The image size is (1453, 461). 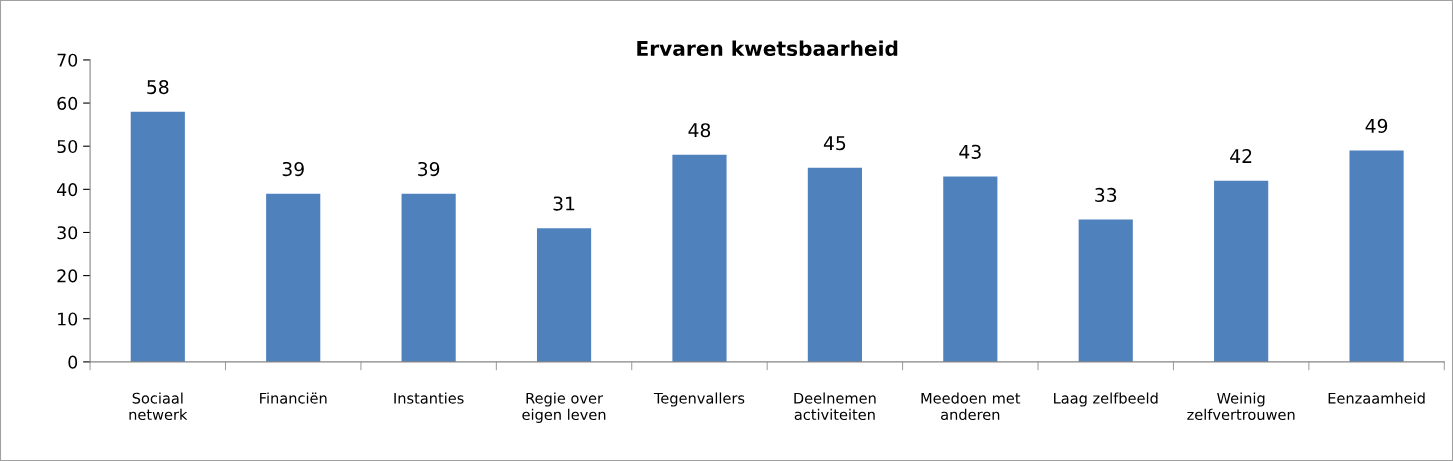 I want to click on data-label: 42, so click(x=1241, y=156).